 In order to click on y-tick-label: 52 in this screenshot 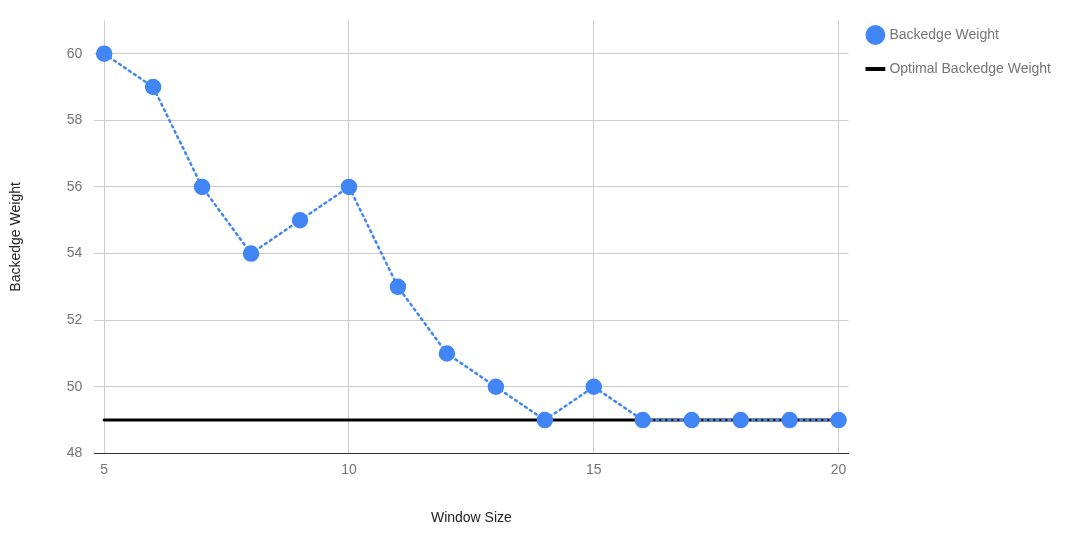, I will do `click(74, 319)`.